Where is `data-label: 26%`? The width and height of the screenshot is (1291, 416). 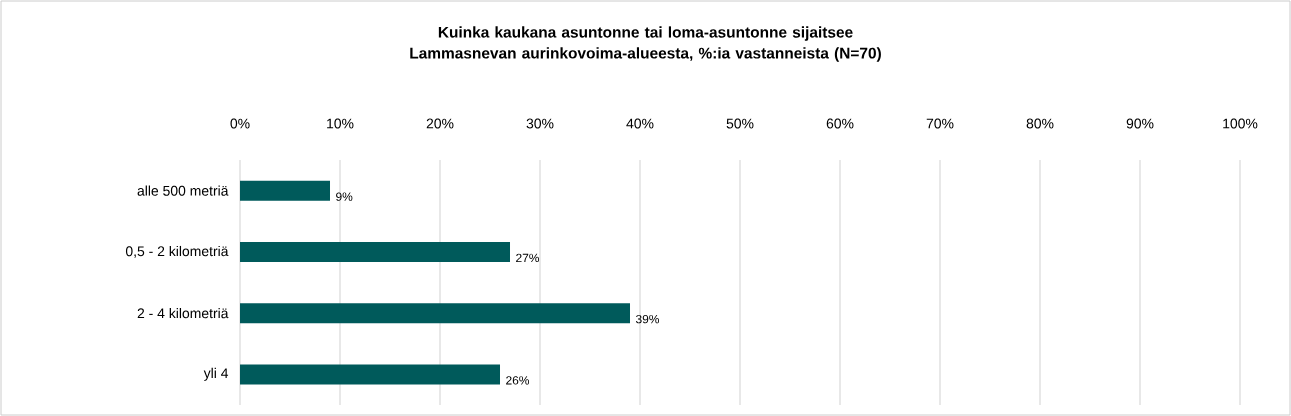
data-label: 26% is located at coordinates (518, 380).